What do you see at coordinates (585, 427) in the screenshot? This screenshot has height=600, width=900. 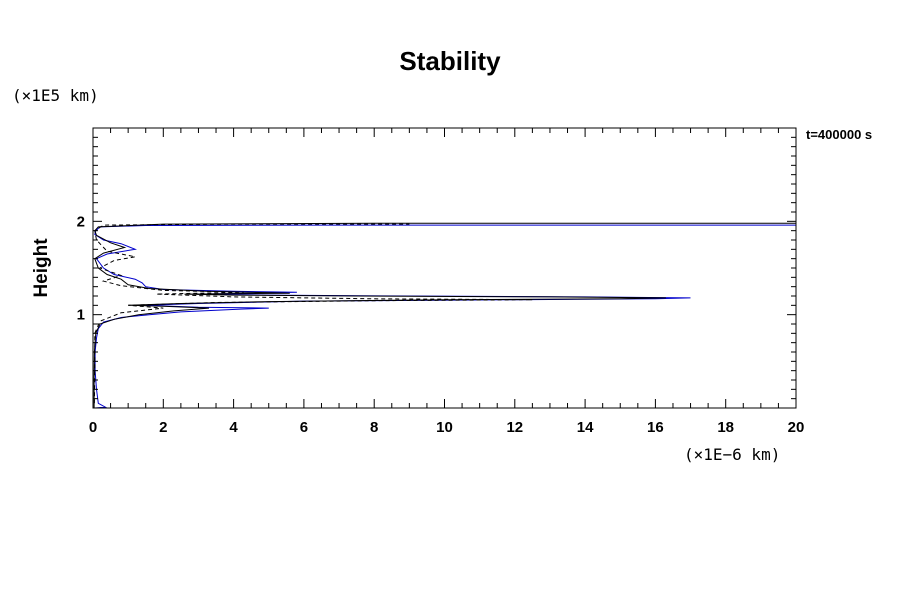 I see `x-tick-label: 14` at bounding box center [585, 427].